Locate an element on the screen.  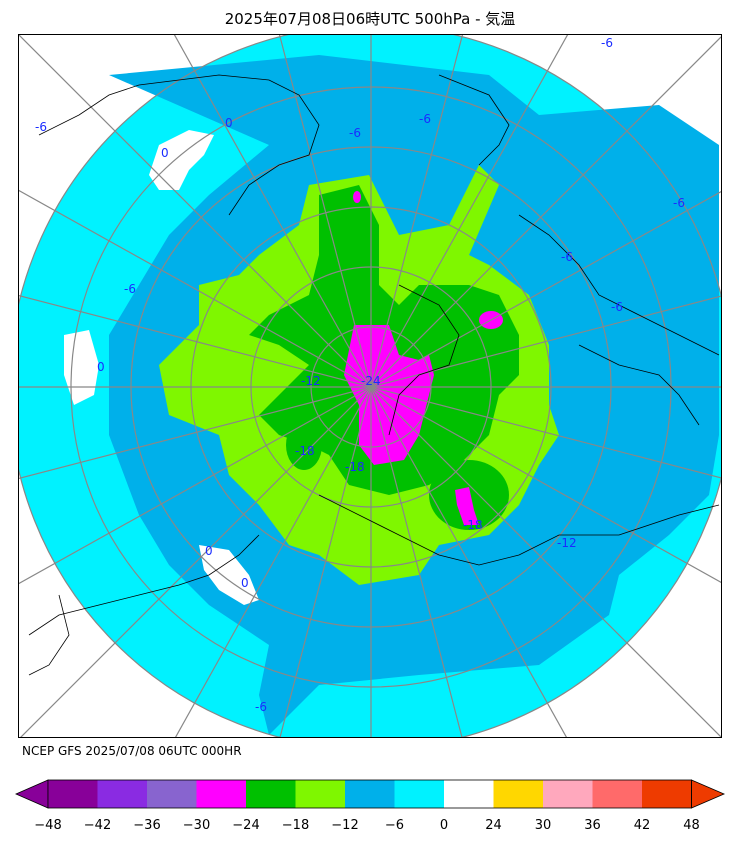
colorbar-tick-label: 48 is located at coordinates (691, 825).